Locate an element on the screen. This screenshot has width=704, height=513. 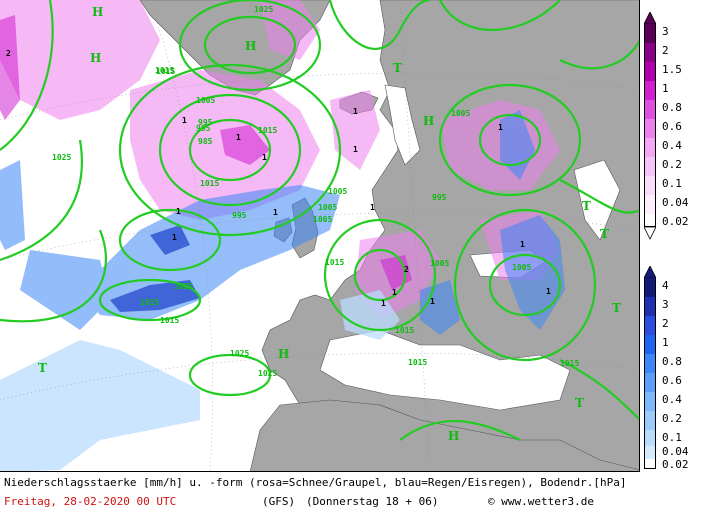
rain-tick: 0.1 is located at coordinates (672, 437).